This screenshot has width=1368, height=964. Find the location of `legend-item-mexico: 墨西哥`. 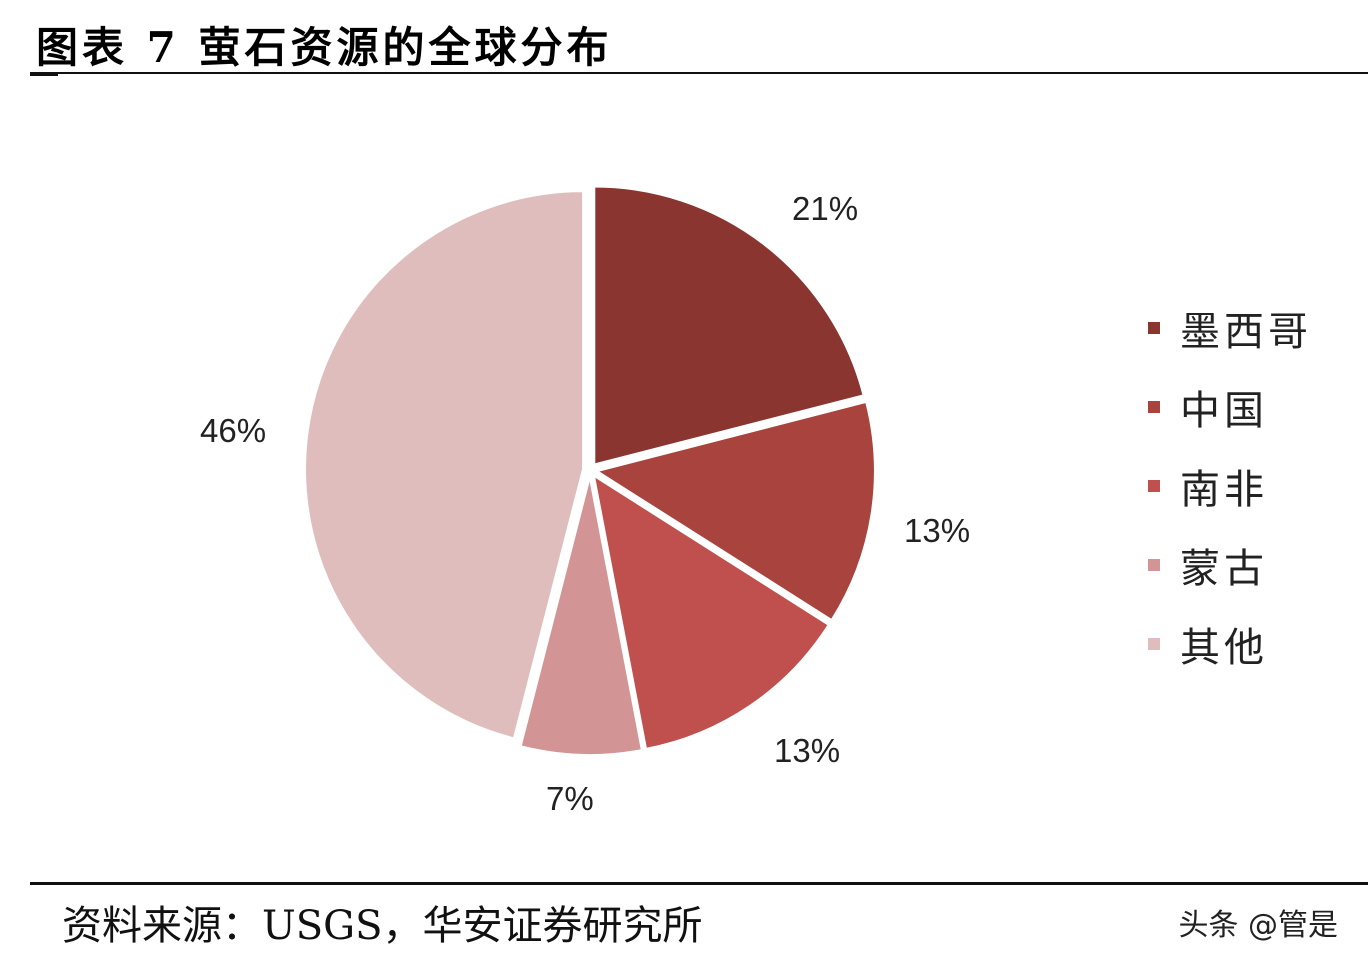

legend-item-mexico: 墨西哥 is located at coordinates (1230, 327).